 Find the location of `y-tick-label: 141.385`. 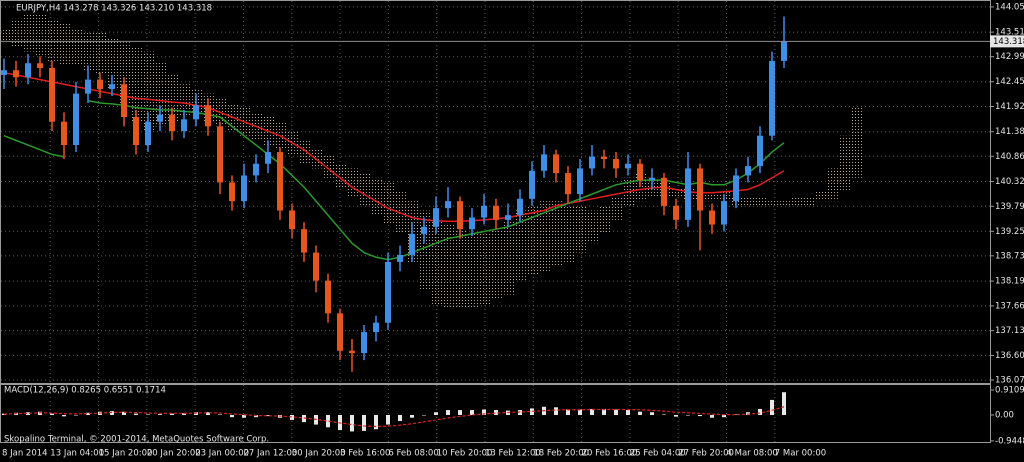

y-tick-label: 141.385 is located at coordinates (1009, 132).